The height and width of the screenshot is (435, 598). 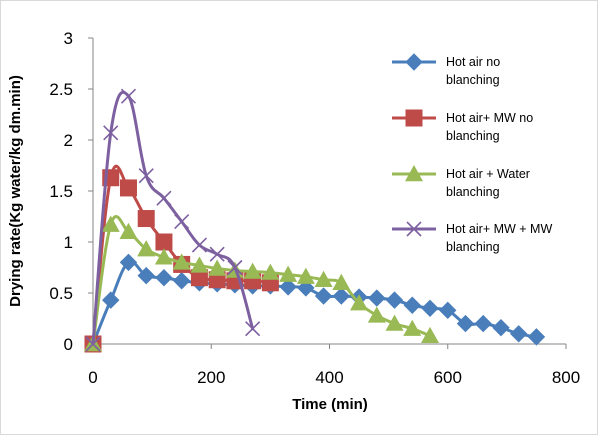 I want to click on x-tick-label: 800, so click(x=566, y=377).